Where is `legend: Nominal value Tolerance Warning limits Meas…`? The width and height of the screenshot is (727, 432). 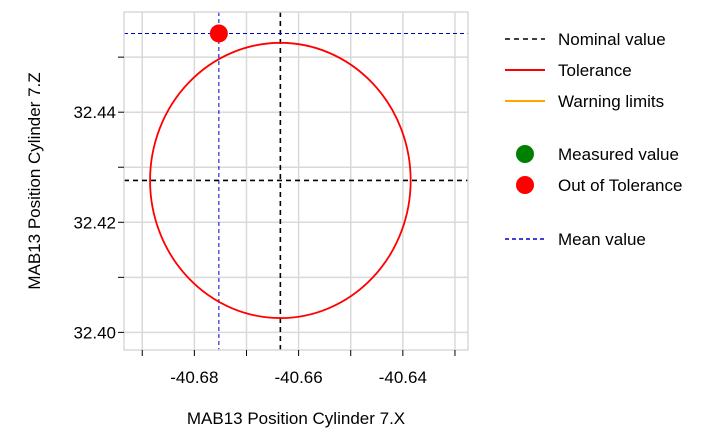 legend: Nominal value Tolerance Warning limits Meas… is located at coordinates (593, 139).